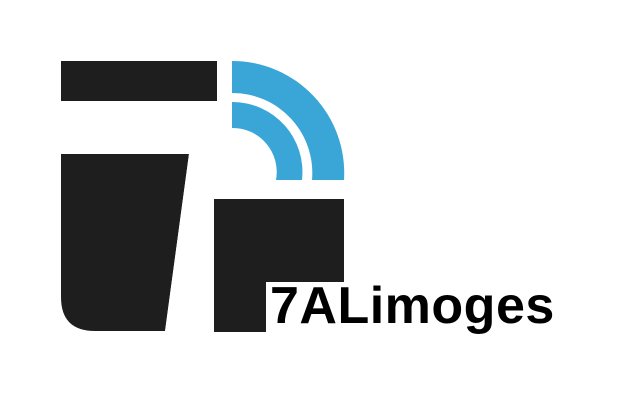 The width and height of the screenshot is (620, 407). What do you see at coordinates (139, 81) in the screenshot?
I see `logo-top-bar` at bounding box center [139, 81].